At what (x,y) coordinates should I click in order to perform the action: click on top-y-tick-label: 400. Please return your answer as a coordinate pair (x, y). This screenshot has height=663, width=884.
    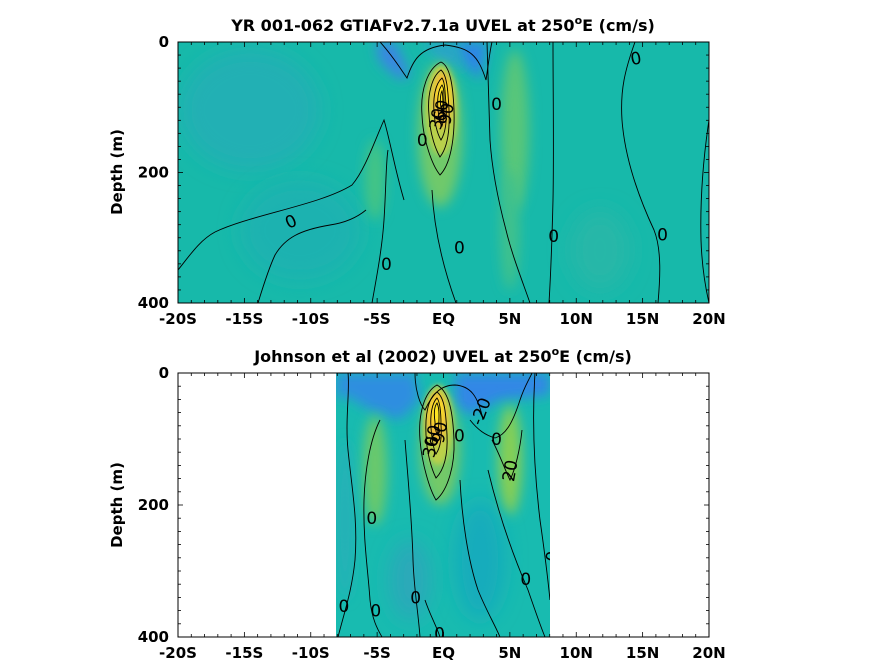
    Looking at the image, I should click on (153, 303).